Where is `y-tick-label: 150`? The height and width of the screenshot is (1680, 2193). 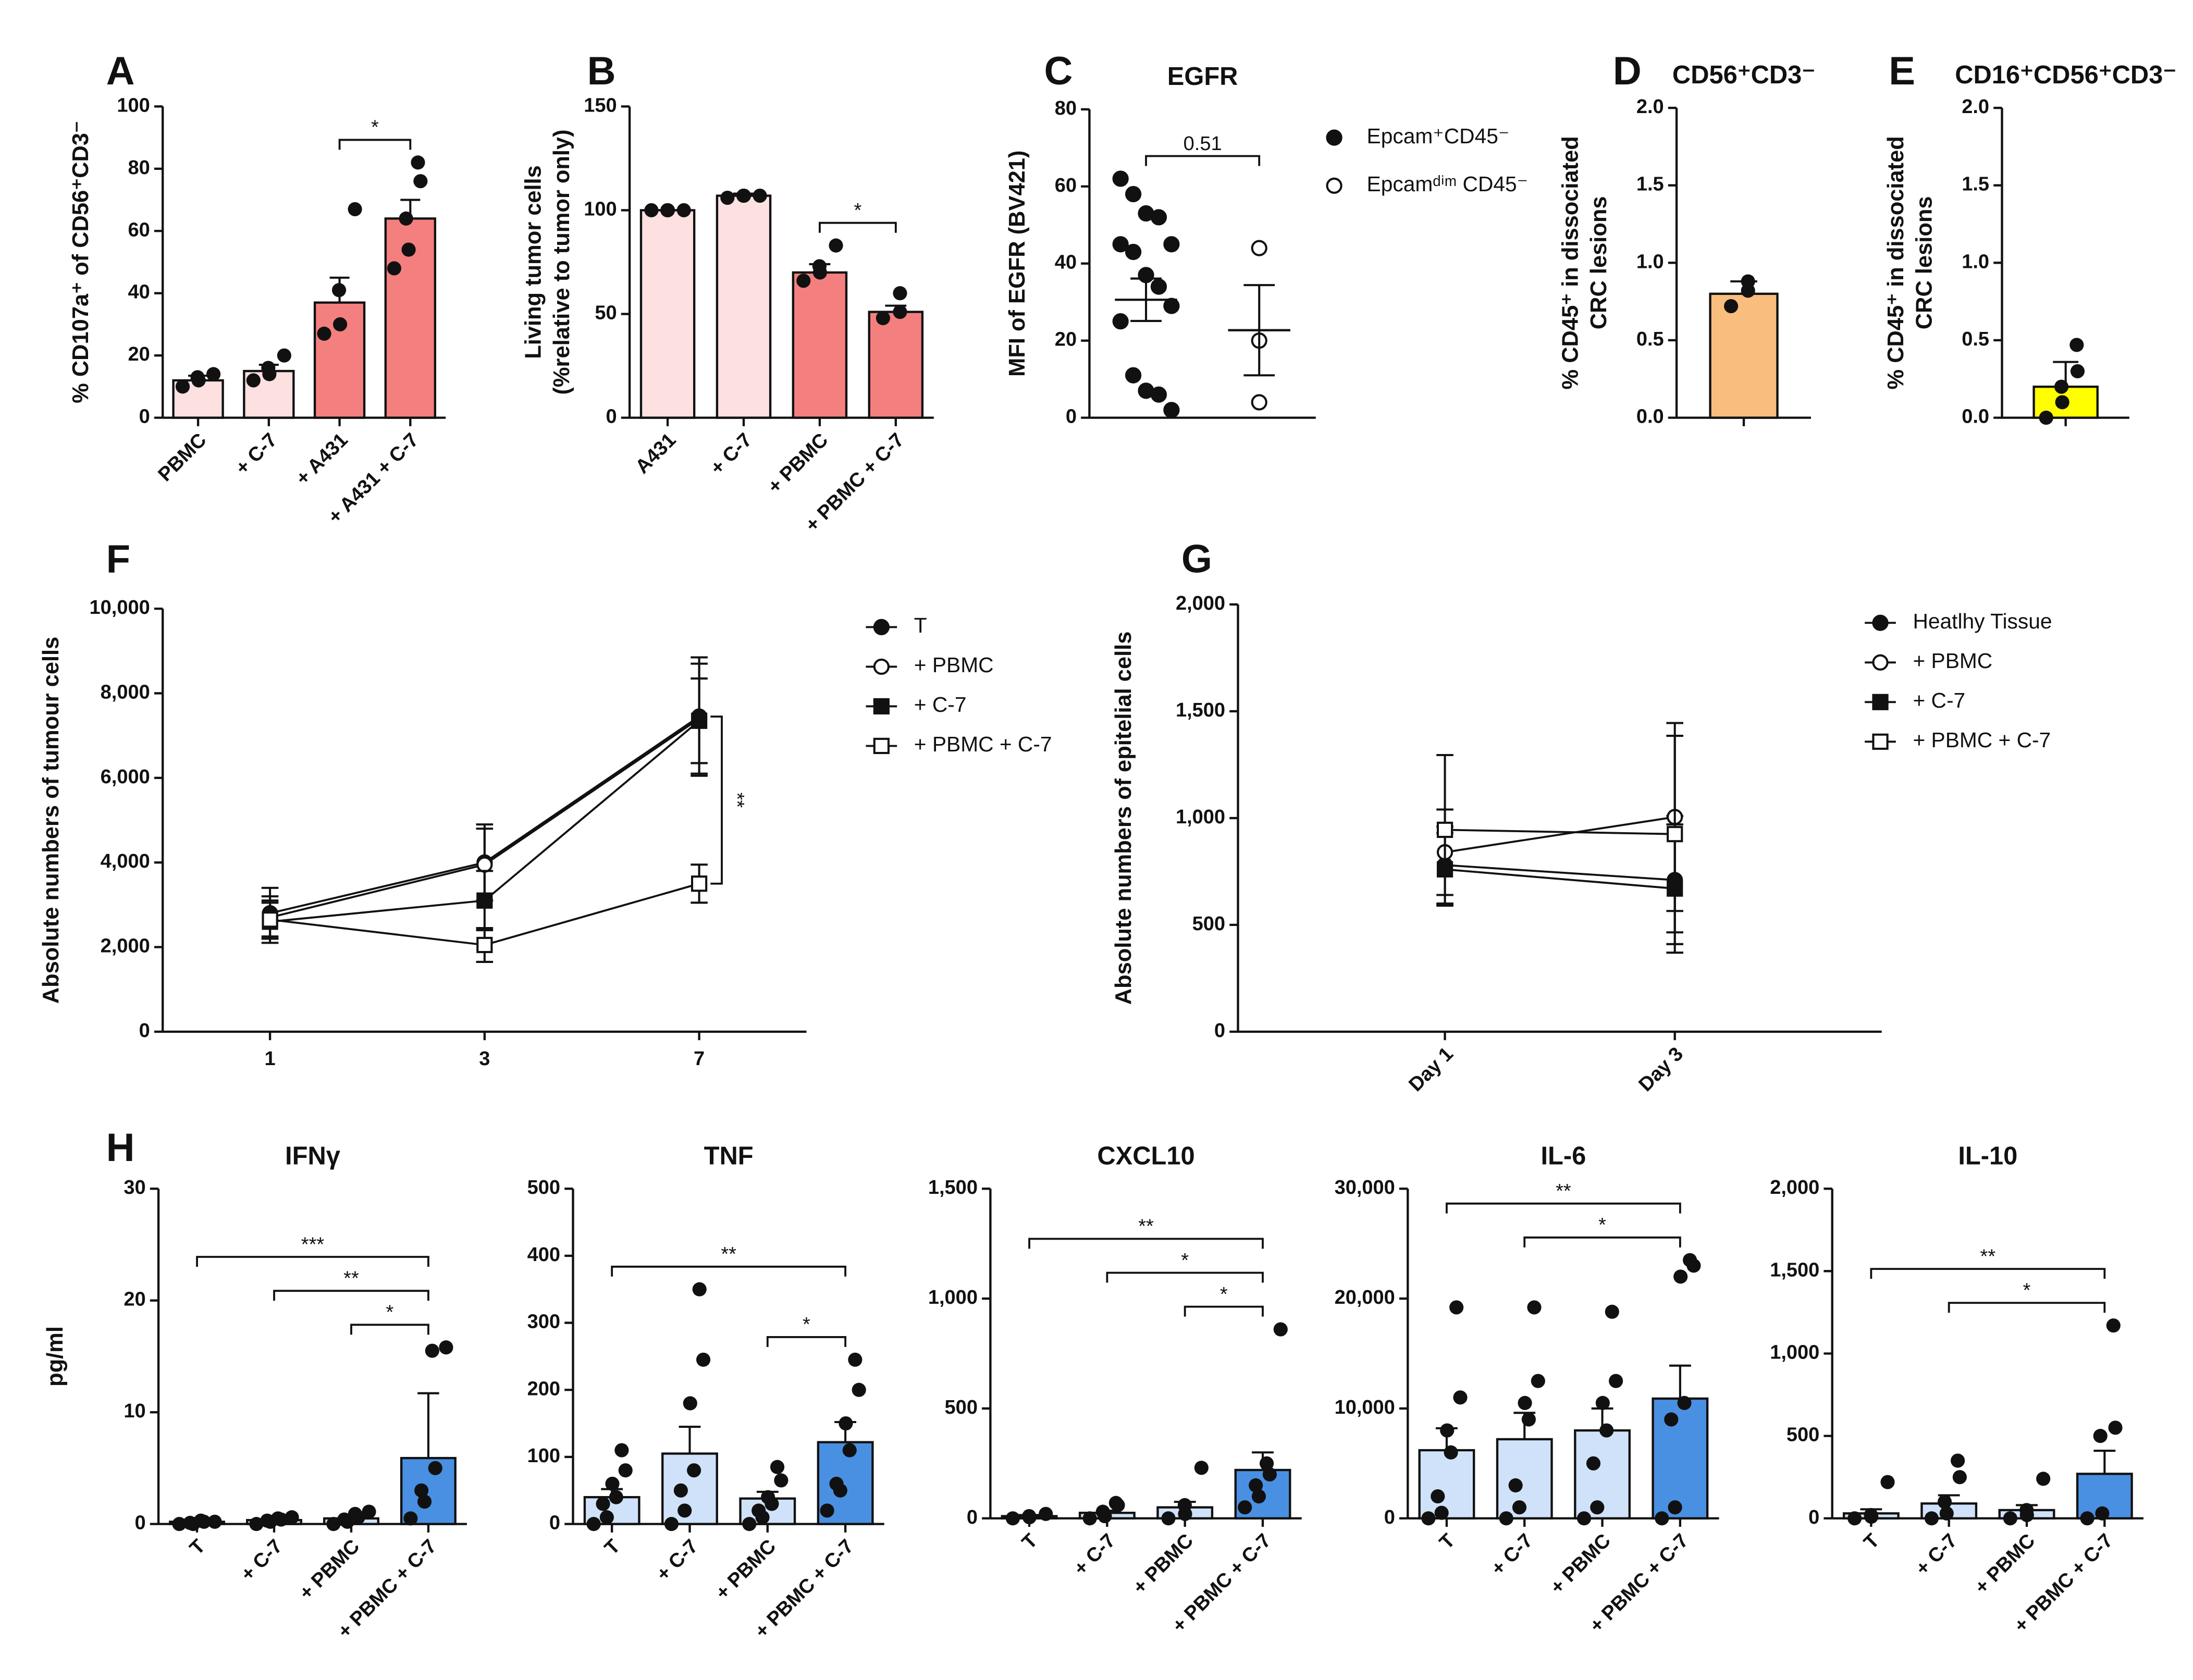
y-tick-label: 150 is located at coordinates (600, 105).